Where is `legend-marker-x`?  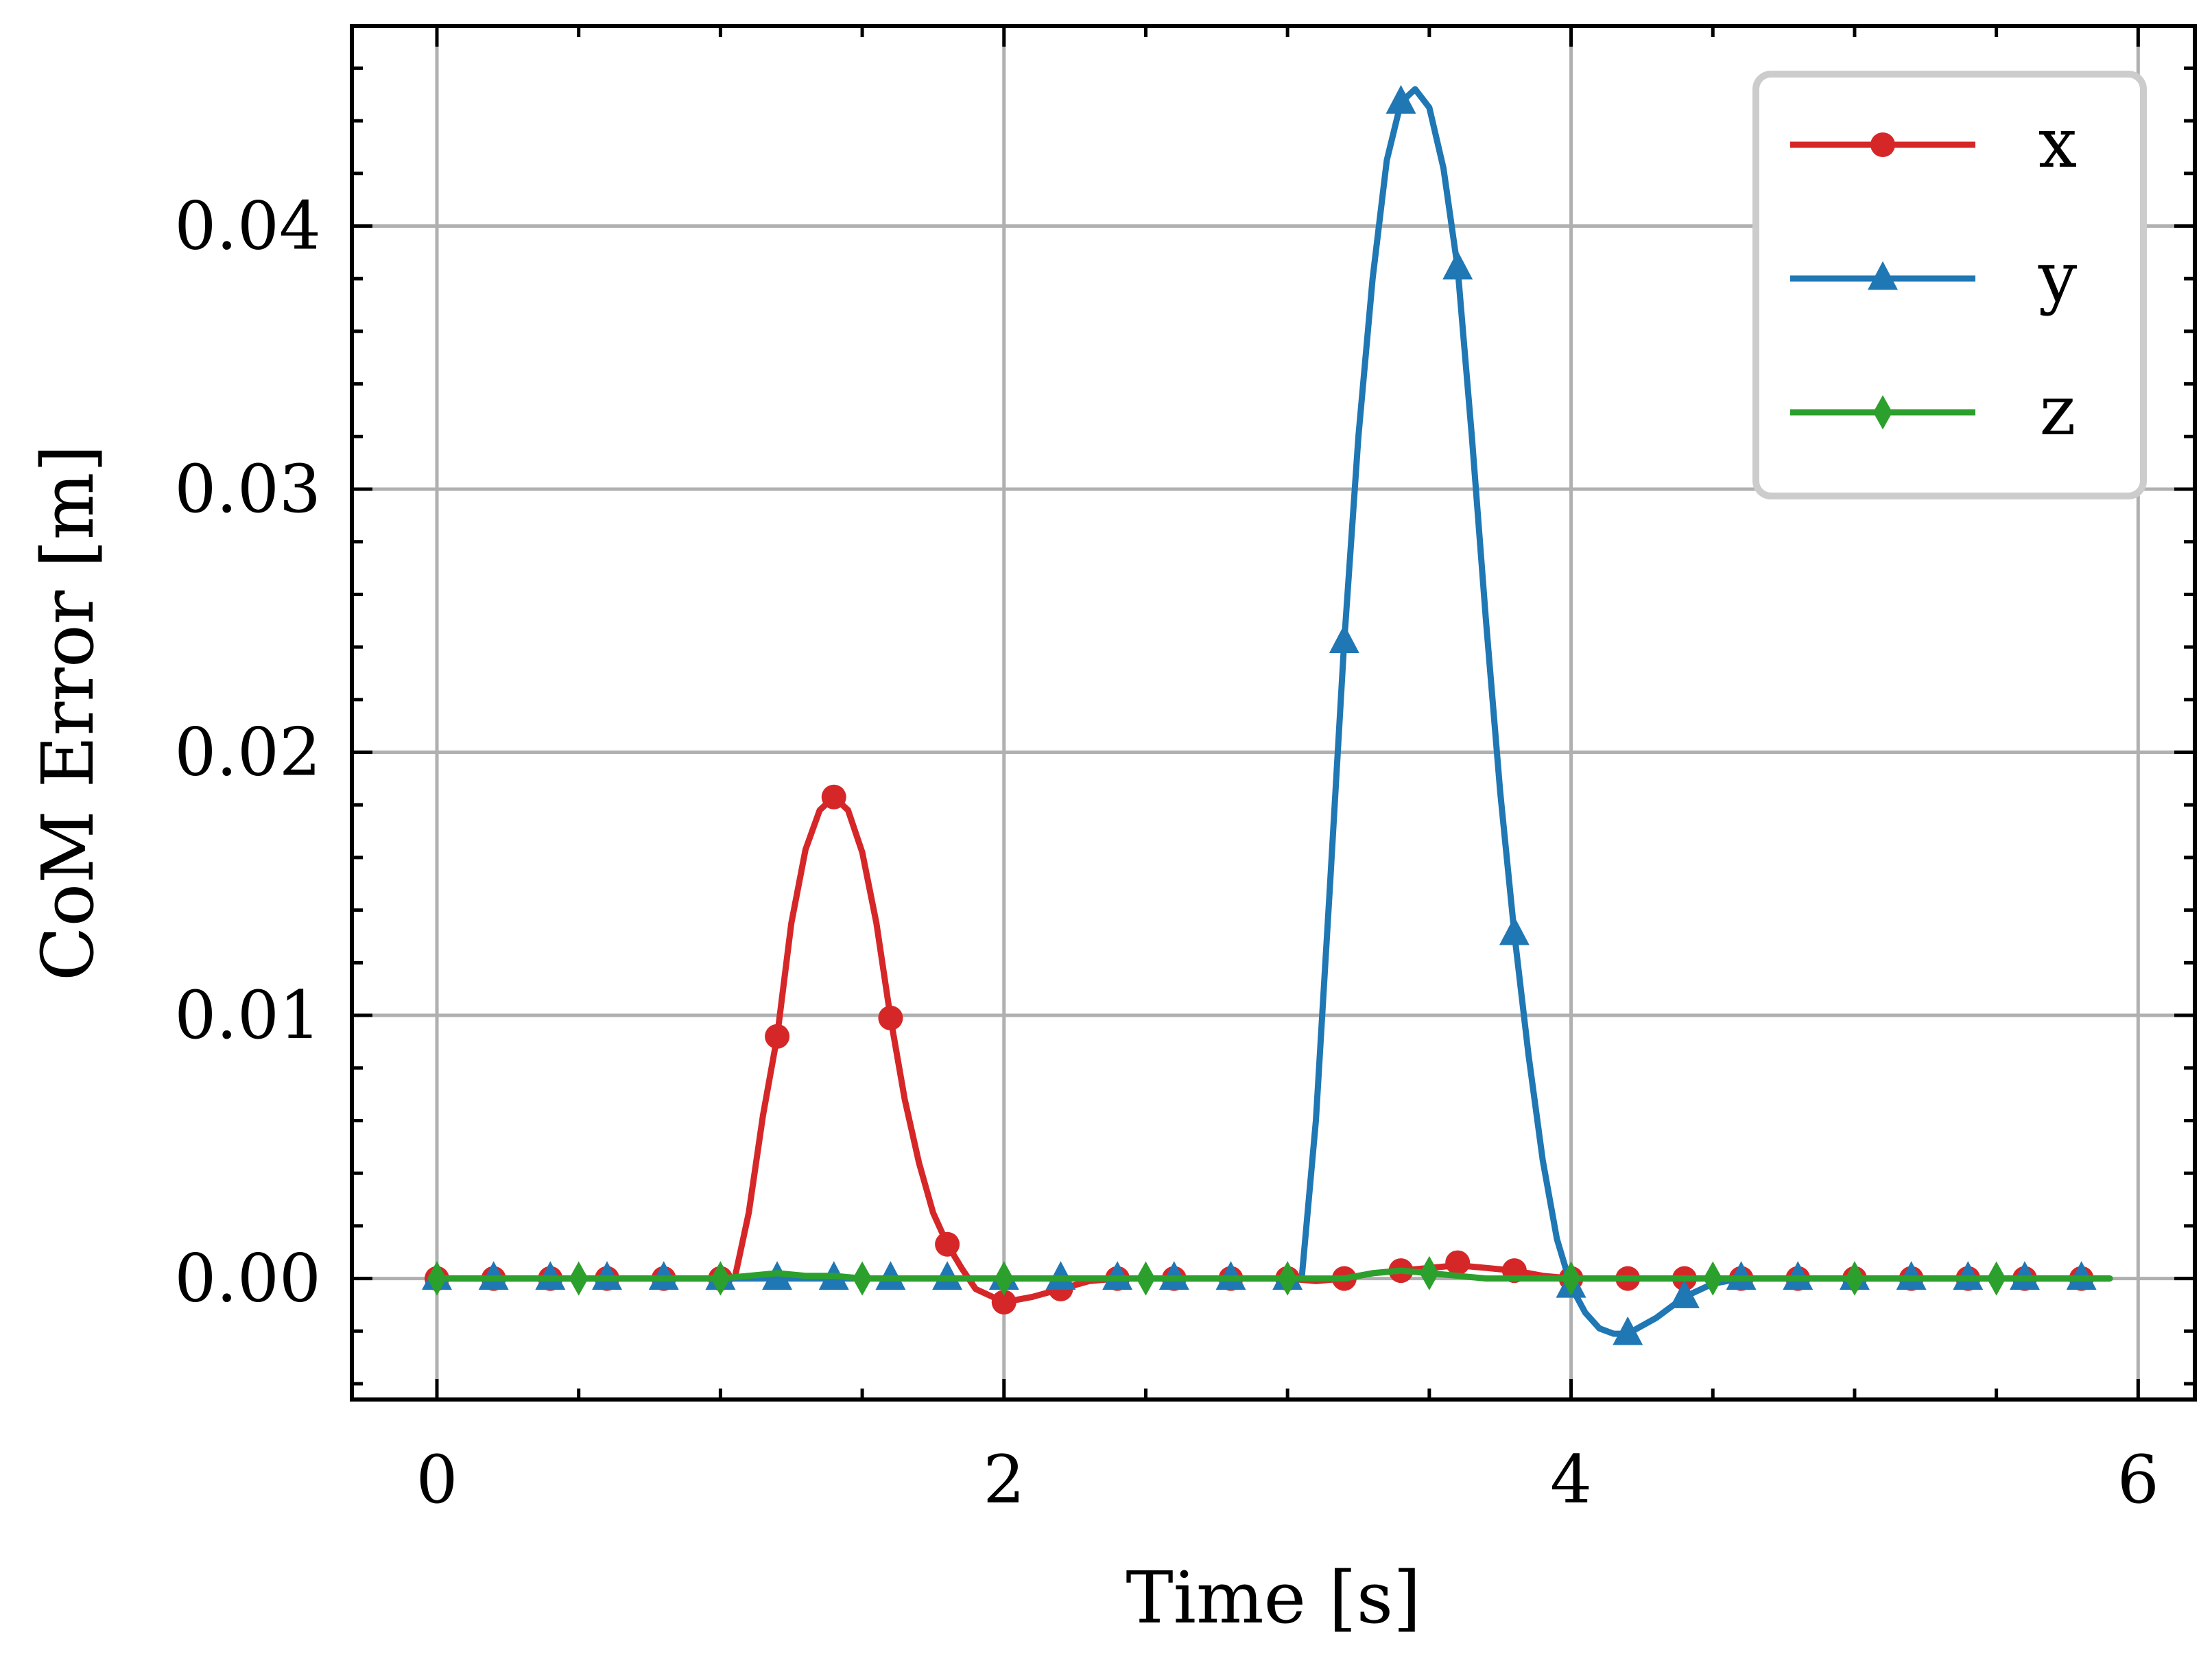 legend-marker-x is located at coordinates (1882, 144).